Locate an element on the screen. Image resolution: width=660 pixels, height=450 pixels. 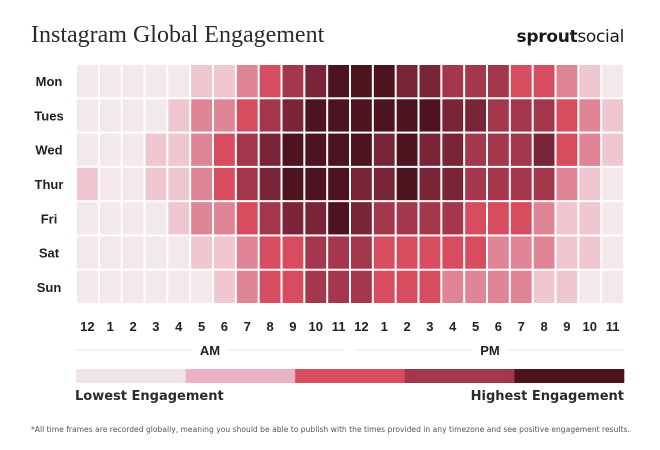
row-label: Fri is located at coordinates (49, 218).